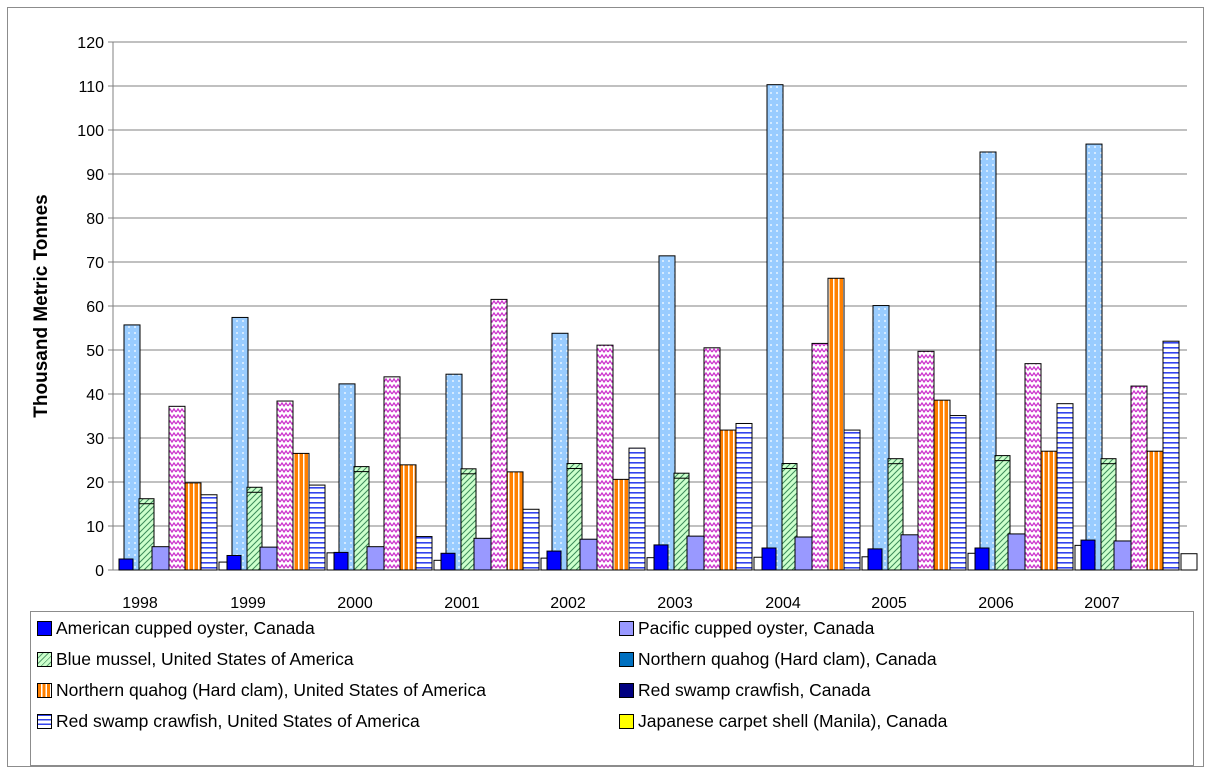  Describe the element at coordinates (675, 603) in the screenshot. I see `x-tick-label: 2003` at that location.